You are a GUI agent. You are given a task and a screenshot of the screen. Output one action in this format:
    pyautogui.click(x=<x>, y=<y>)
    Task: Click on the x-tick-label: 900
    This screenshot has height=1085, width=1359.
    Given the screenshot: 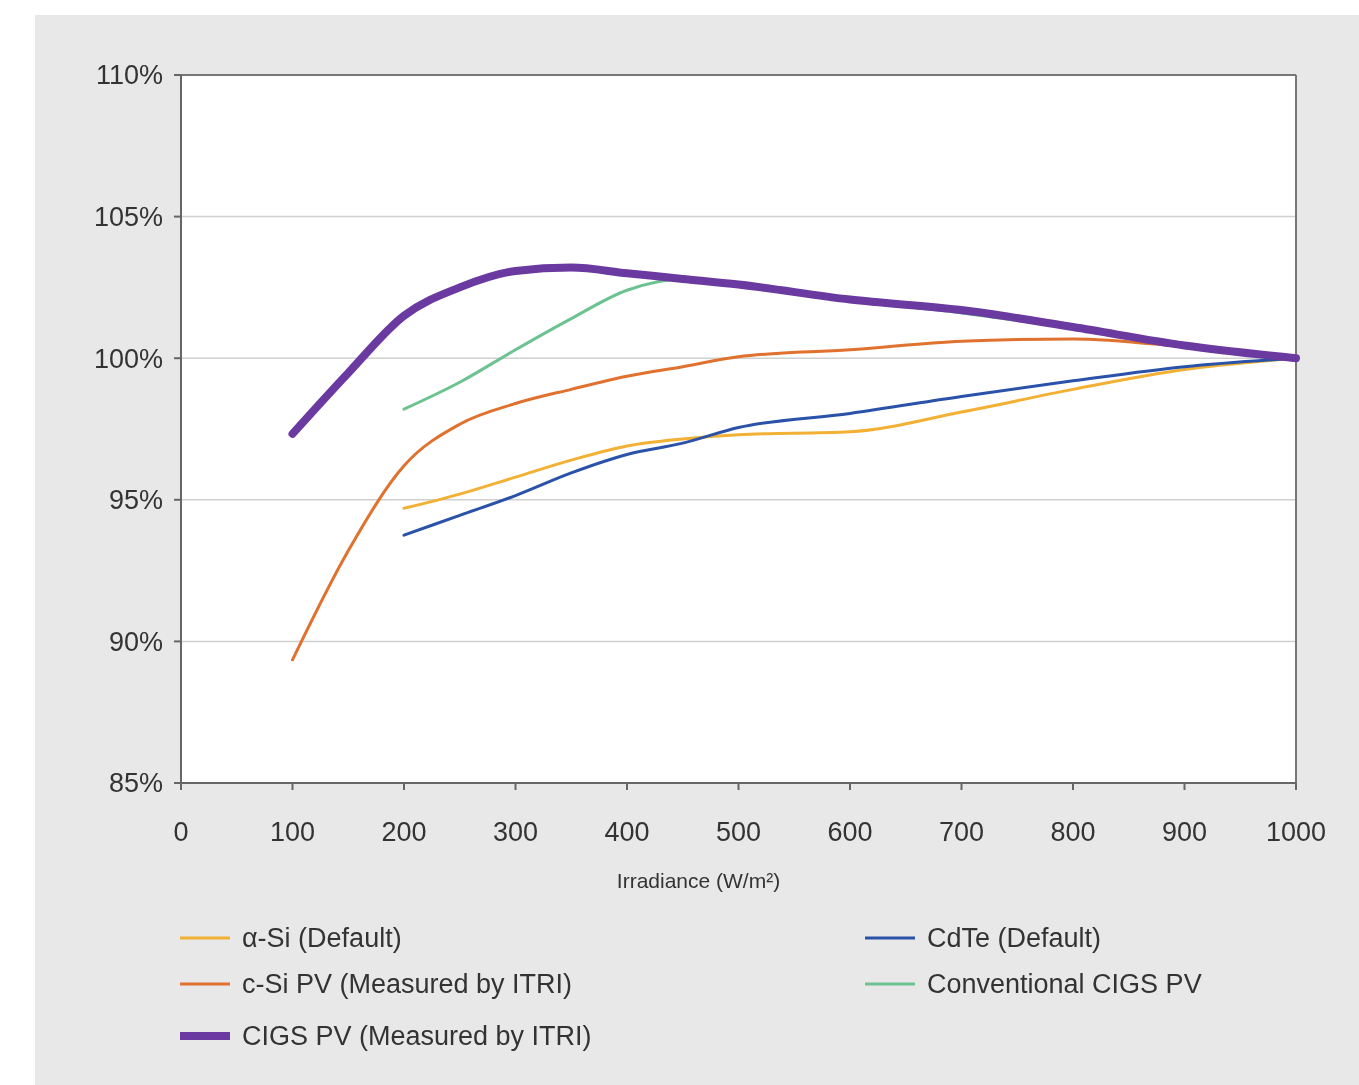 What is the action you would take?
    pyautogui.click(x=1184, y=832)
    